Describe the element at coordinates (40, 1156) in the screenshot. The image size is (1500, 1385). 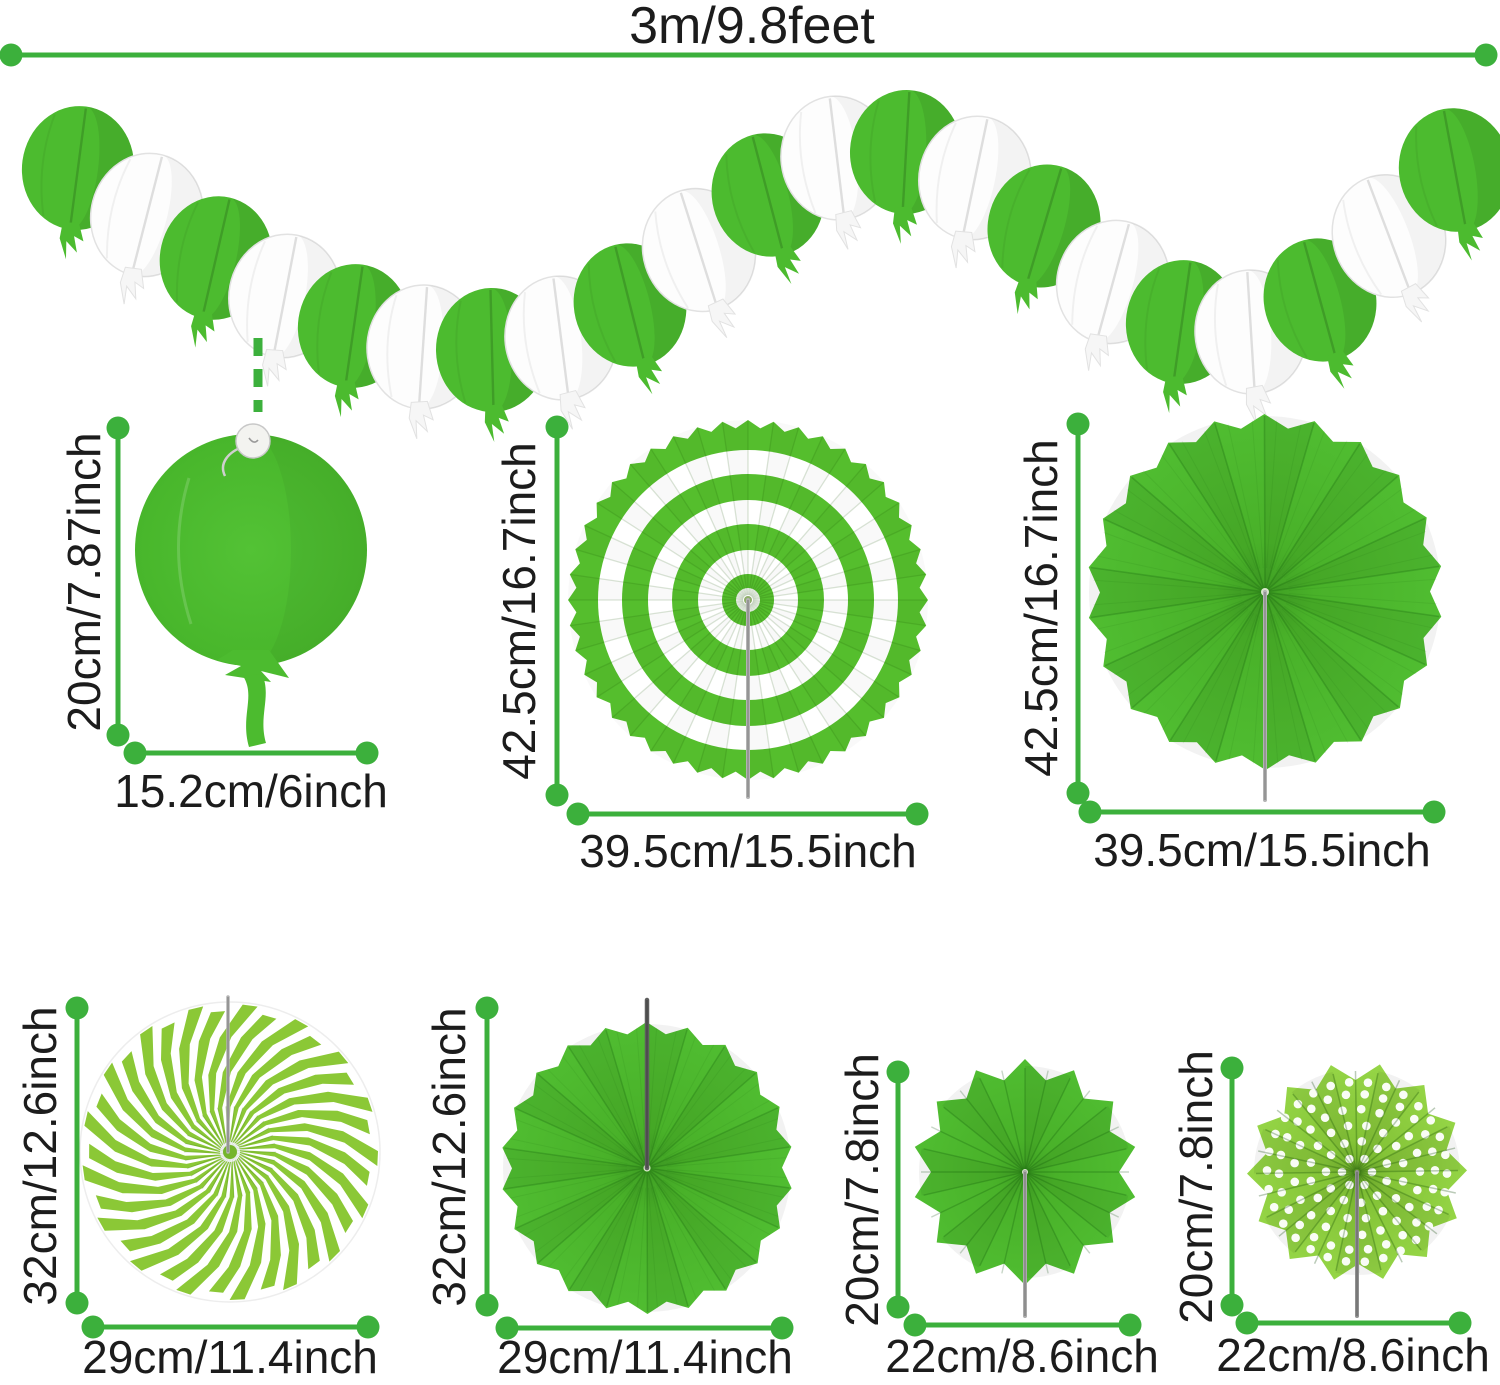
I see `swirl-fan-height-label: 32cm/12.6inch` at that location.